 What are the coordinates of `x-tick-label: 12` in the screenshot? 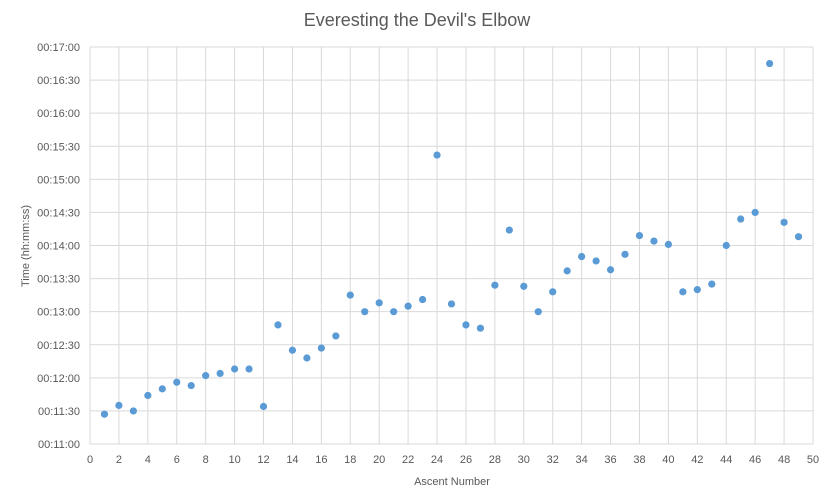 It's located at (263, 460).